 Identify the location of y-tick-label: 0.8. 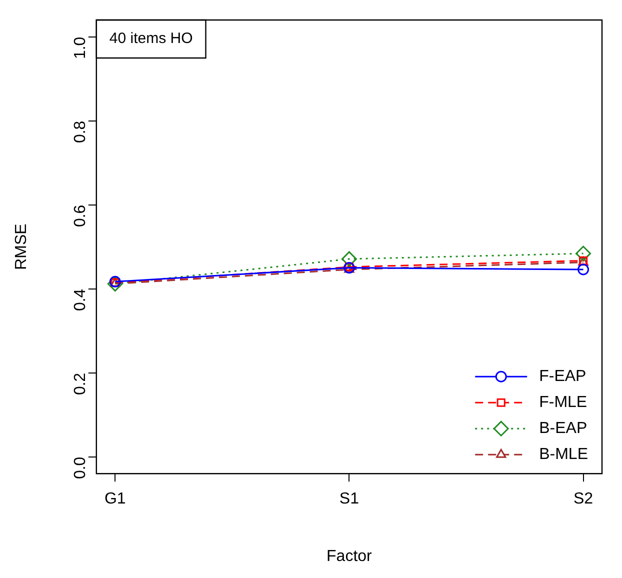
(80, 132).